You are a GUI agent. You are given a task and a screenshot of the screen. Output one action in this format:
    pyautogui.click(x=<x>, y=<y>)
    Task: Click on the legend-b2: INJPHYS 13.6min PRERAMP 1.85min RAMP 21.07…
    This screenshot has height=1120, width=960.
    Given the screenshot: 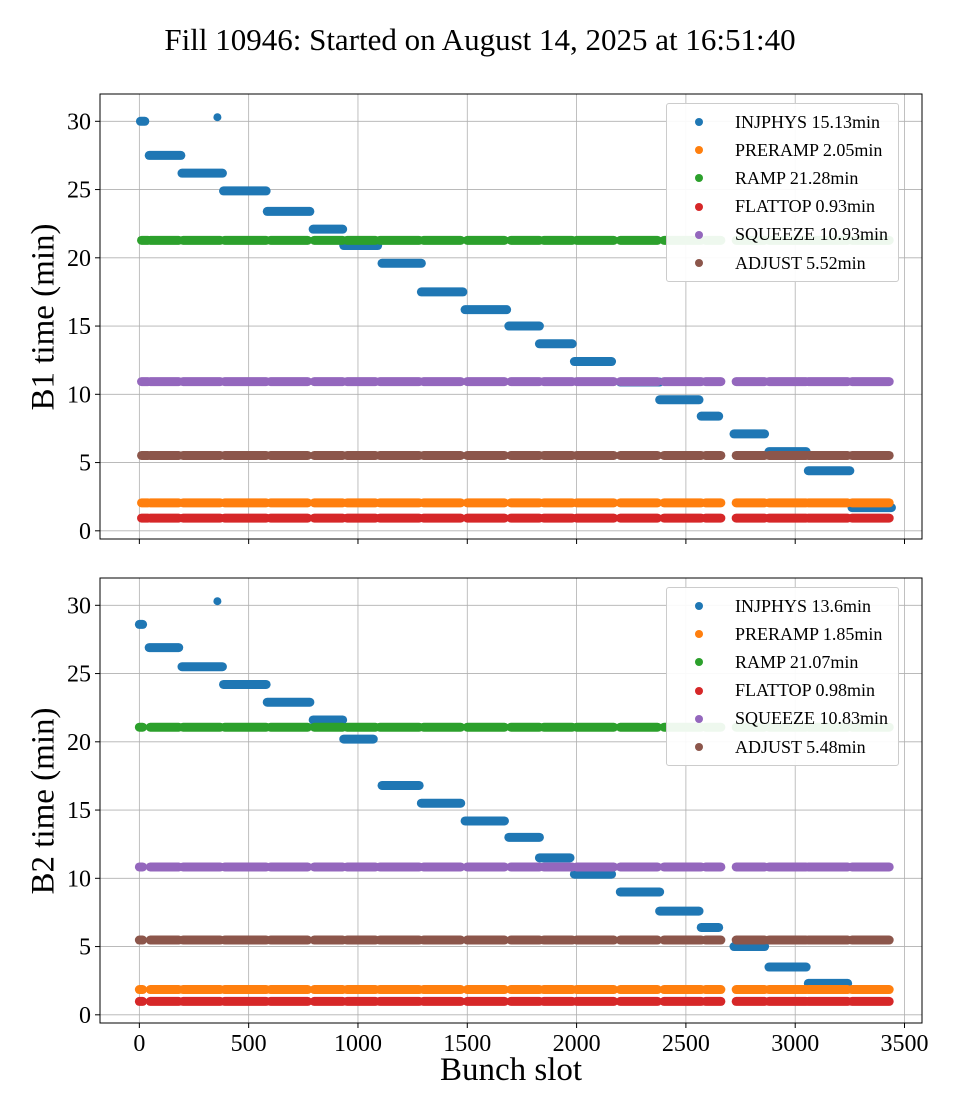 What is the action you would take?
    pyautogui.click(x=782, y=677)
    